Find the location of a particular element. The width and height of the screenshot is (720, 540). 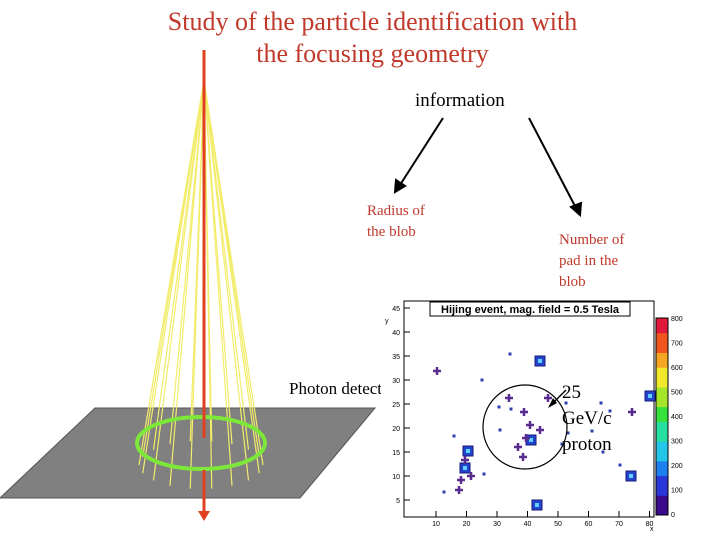

x-tick-label: 30 is located at coordinates (497, 524).